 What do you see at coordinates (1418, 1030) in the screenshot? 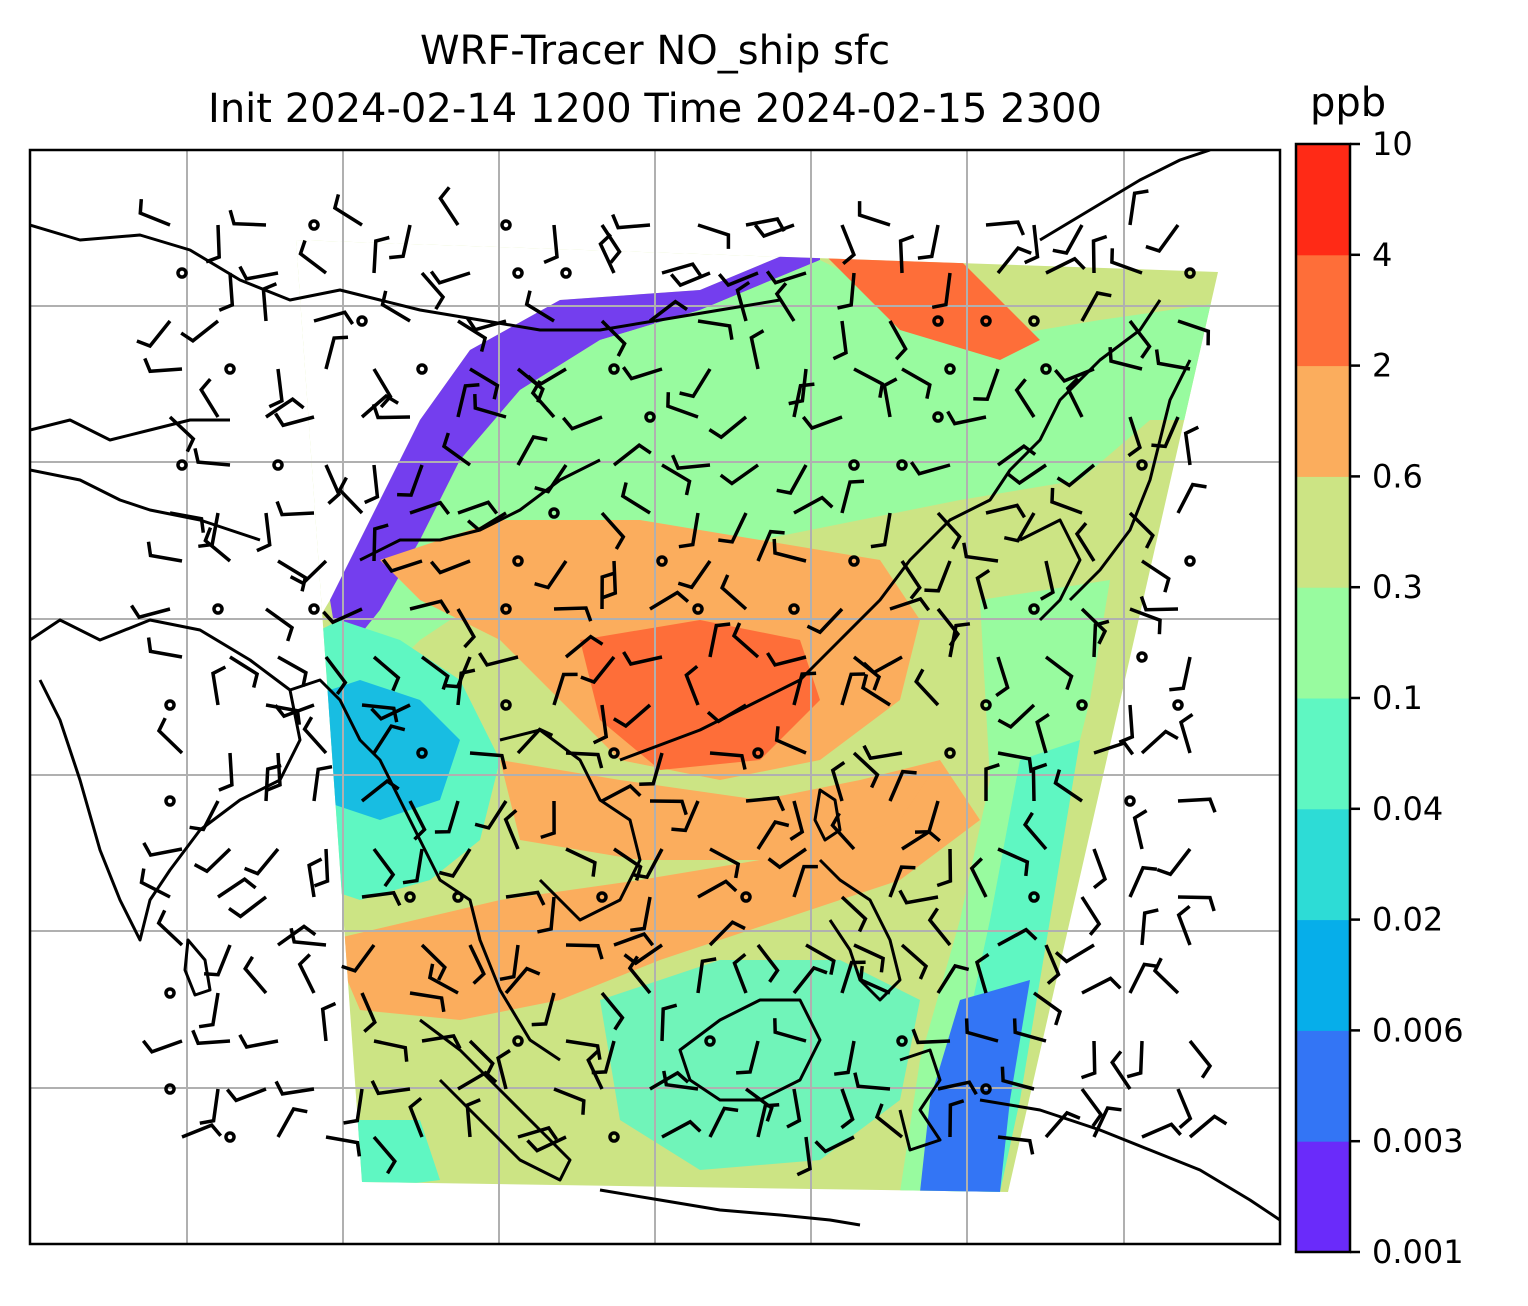
I see `colorbar-tick-label: 0.006` at bounding box center [1418, 1030].